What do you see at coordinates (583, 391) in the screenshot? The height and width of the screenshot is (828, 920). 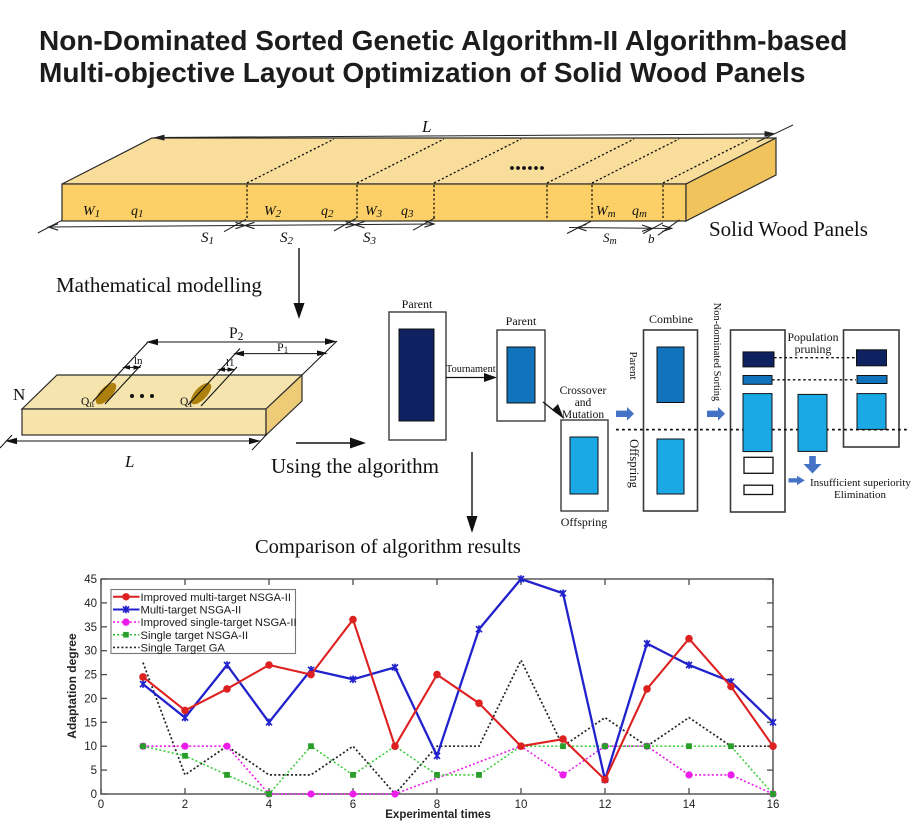 I see `svg-text: Crossover` at bounding box center [583, 391].